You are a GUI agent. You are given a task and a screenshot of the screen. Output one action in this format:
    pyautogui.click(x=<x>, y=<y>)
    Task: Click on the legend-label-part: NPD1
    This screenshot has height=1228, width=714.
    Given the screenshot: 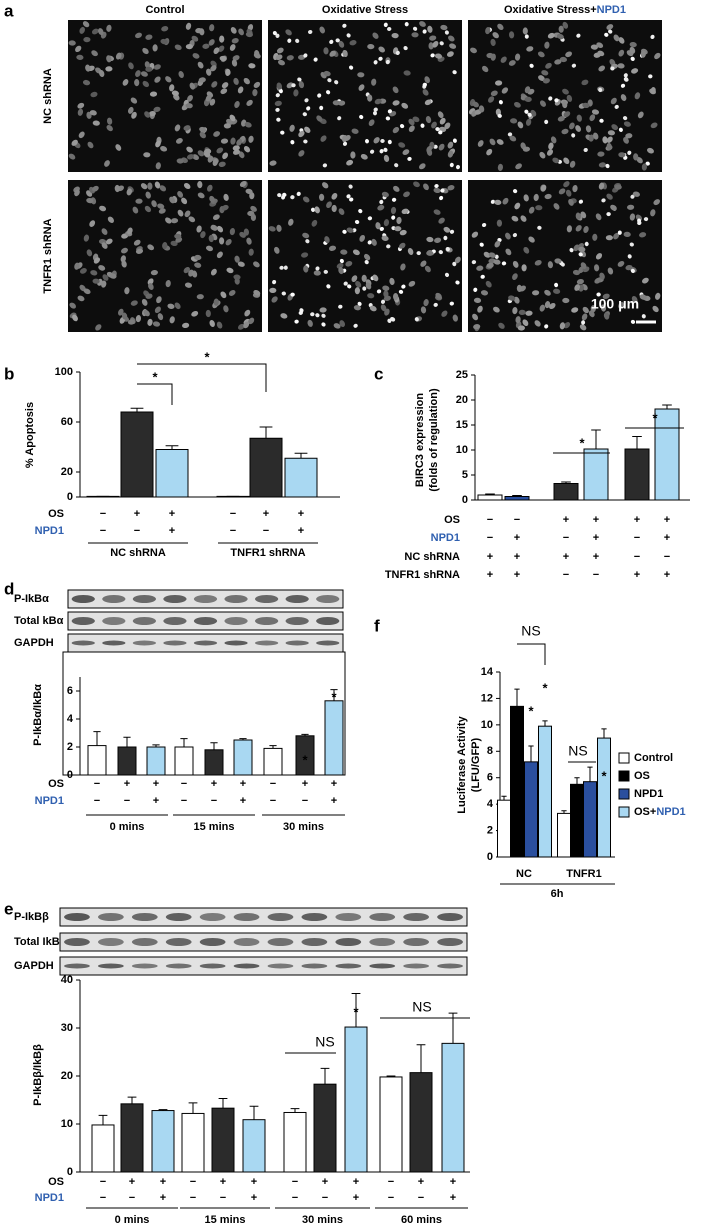 What is the action you would take?
    pyautogui.click(x=670, y=812)
    